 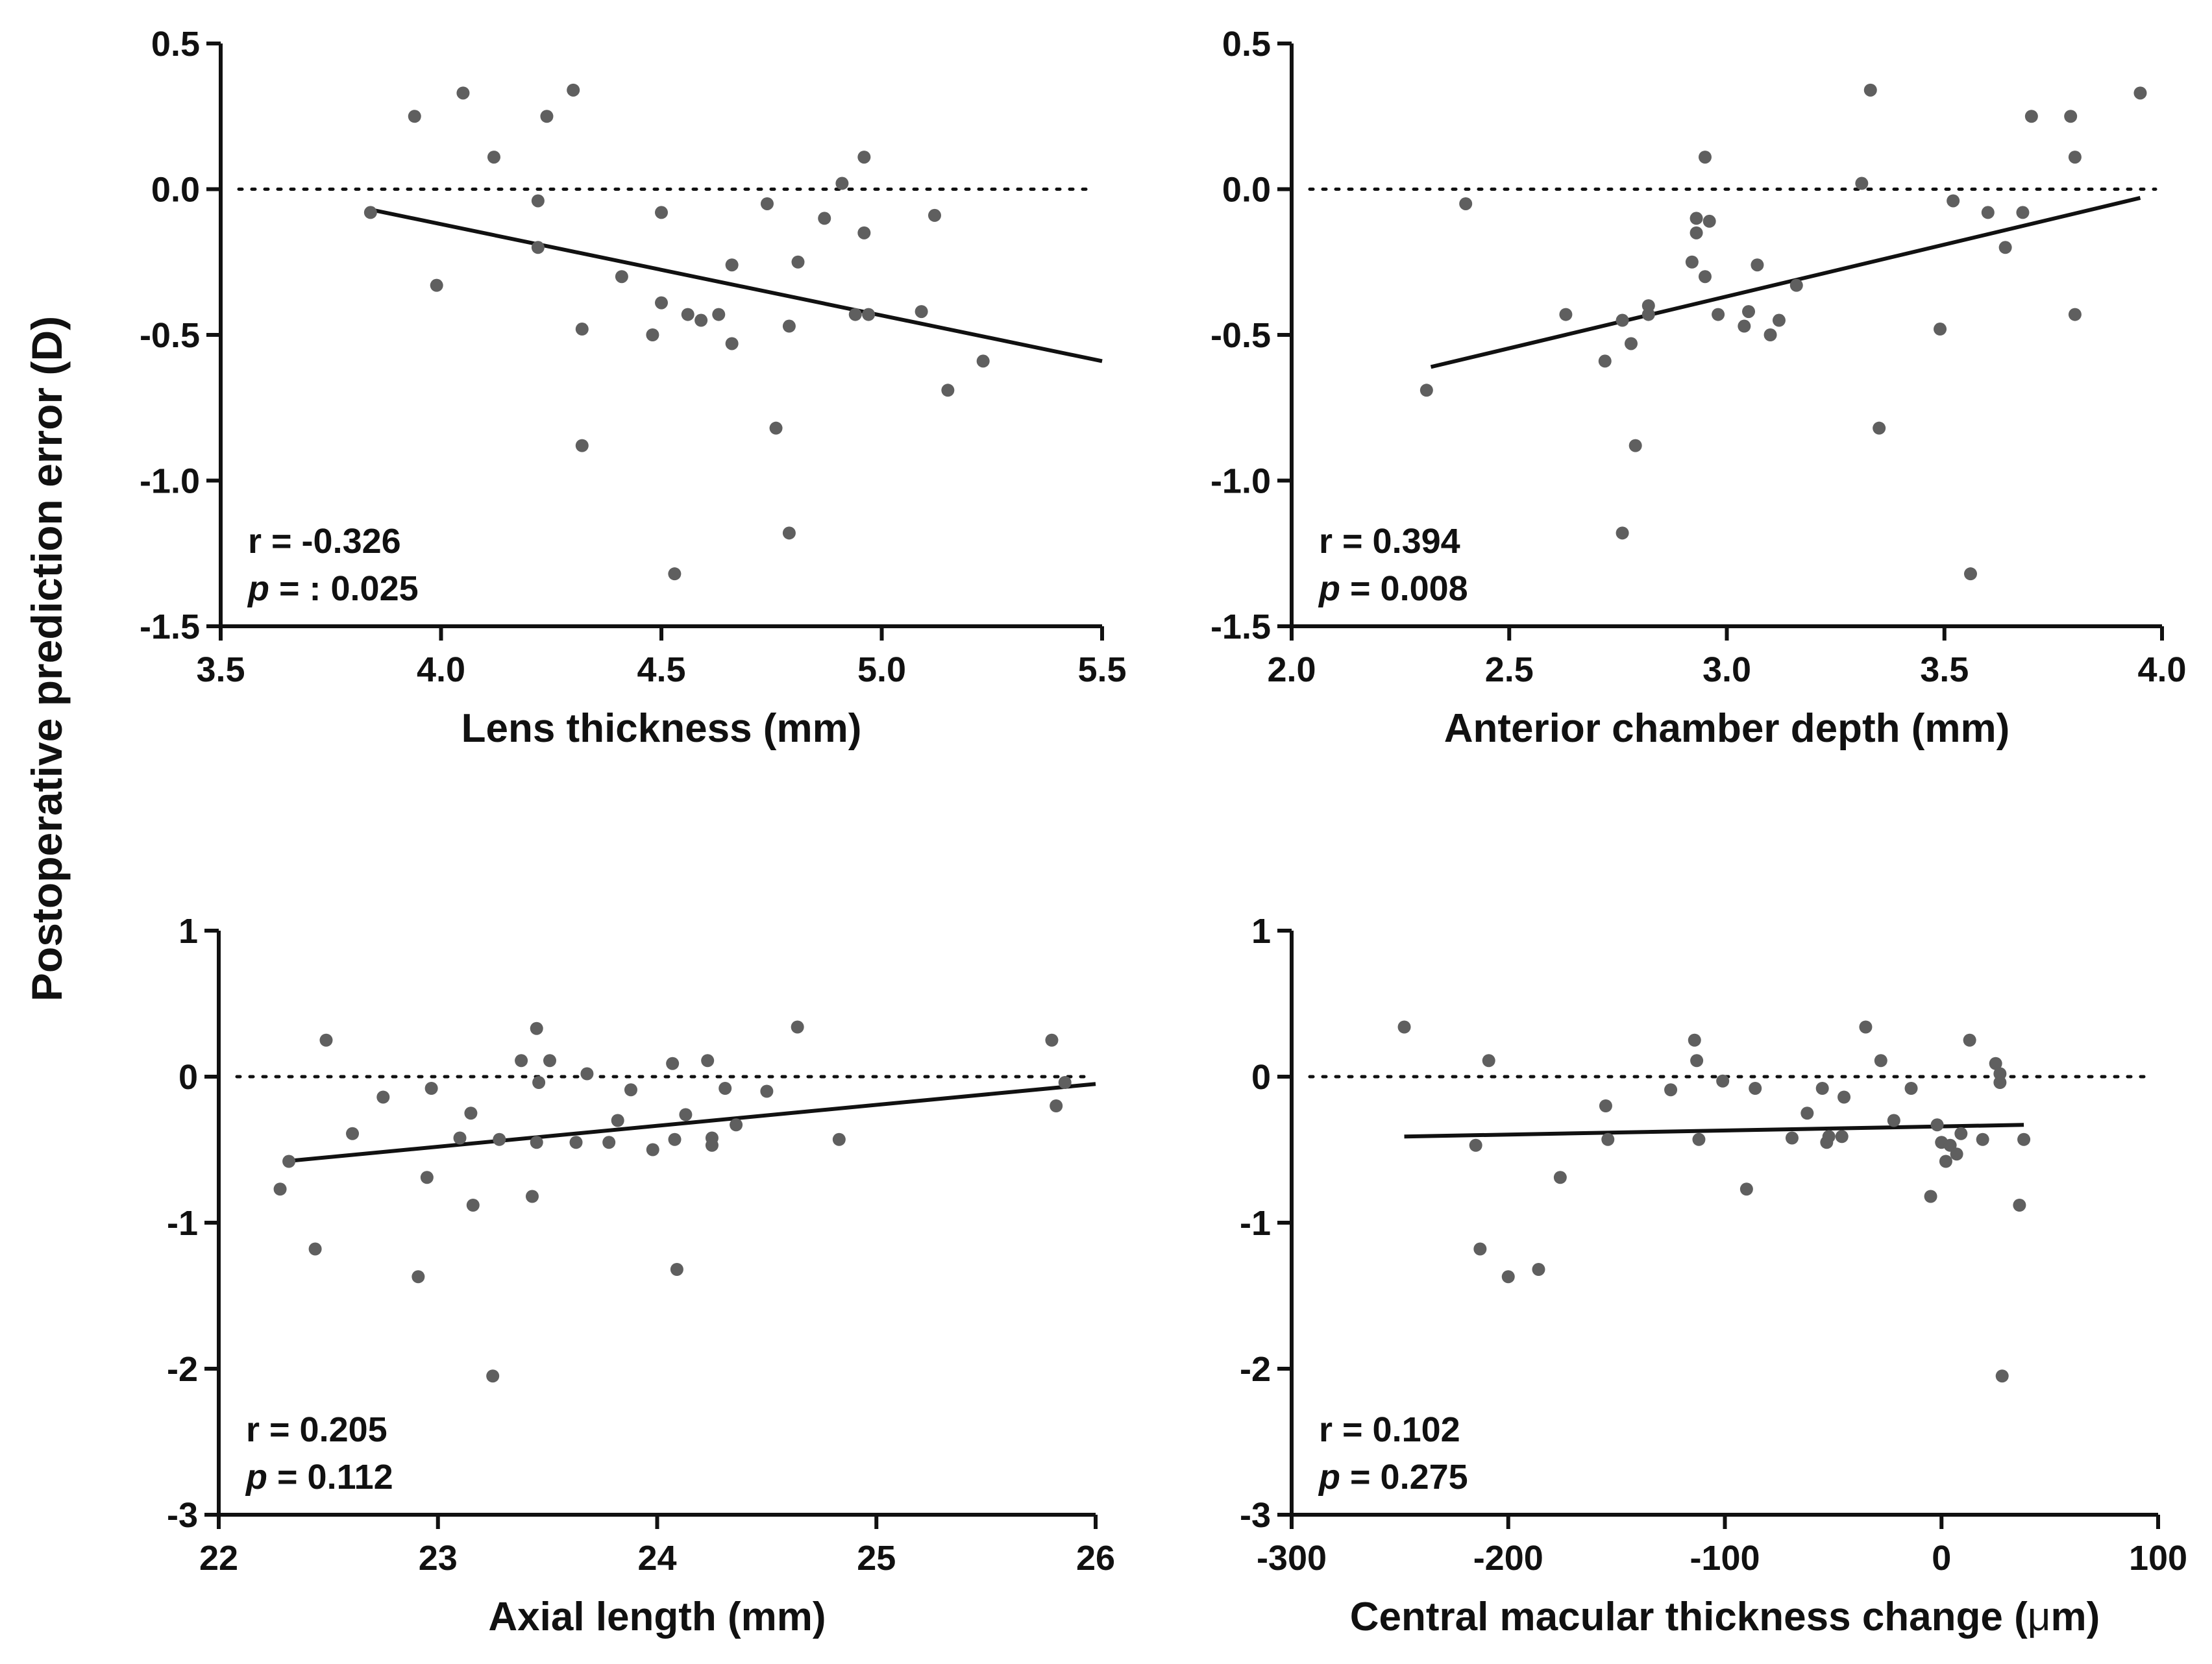 I want to click on y-tick-label: 0.0, so click(x=1246, y=190).